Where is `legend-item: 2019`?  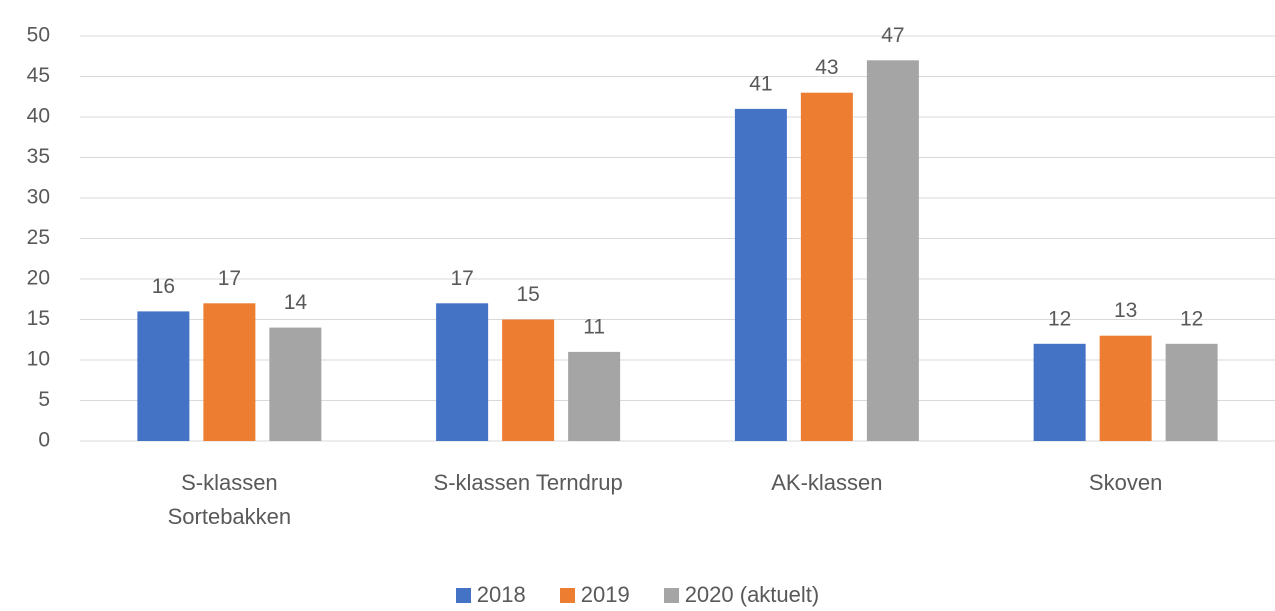
legend-item: 2019 is located at coordinates (594, 595).